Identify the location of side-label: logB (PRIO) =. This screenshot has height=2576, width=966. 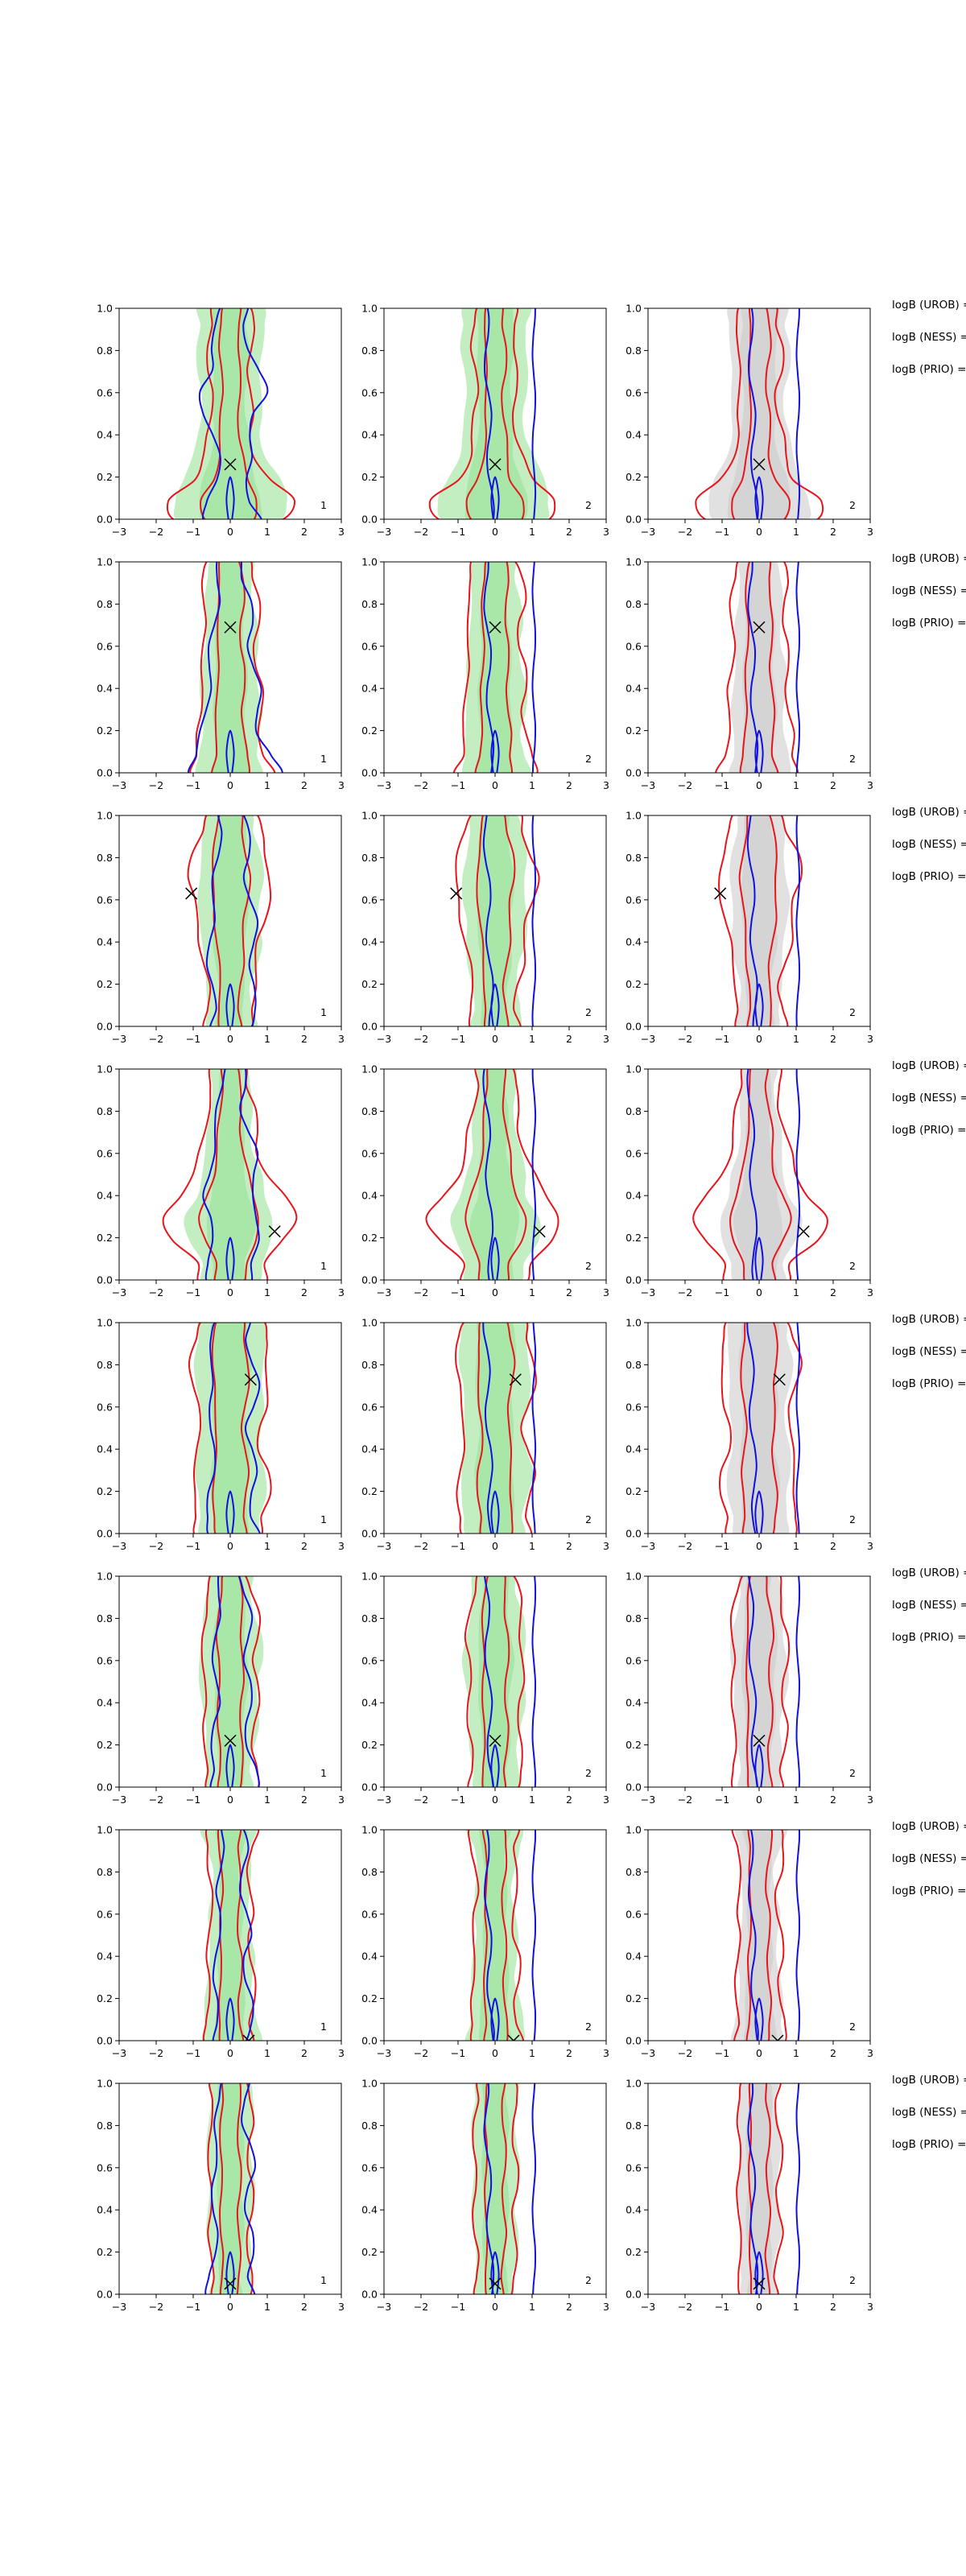
(929, 1637).